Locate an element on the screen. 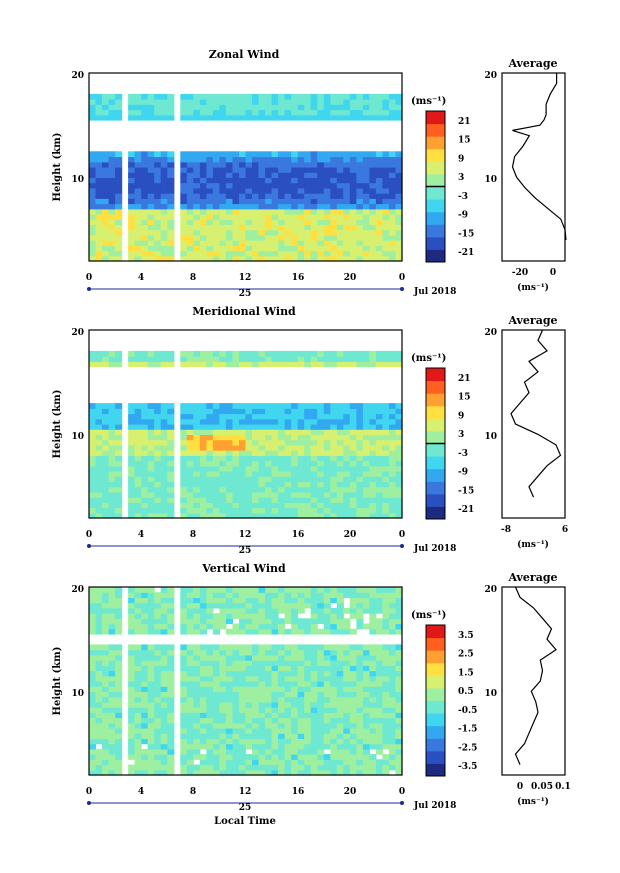  vertical-colorbar is located at coordinates (435, 700).